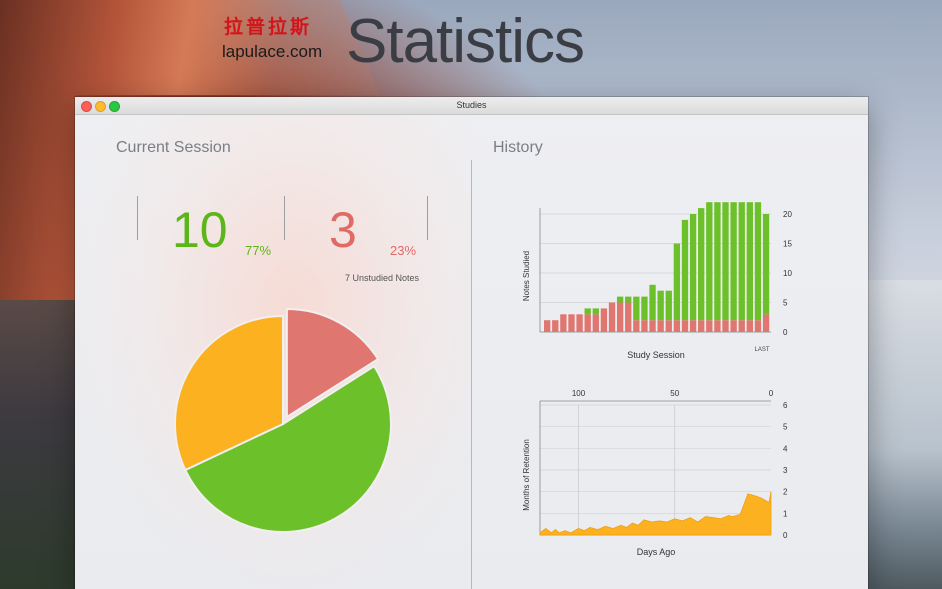  What do you see at coordinates (343, 230) in the screenshot?
I see `unstudied-count: 3` at bounding box center [343, 230].